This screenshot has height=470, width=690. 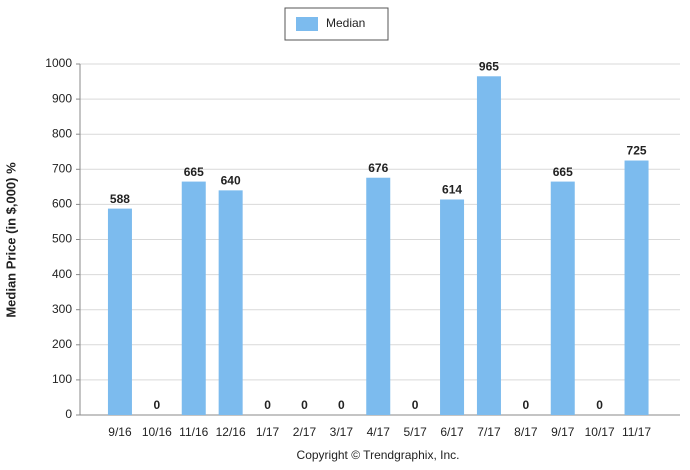 What do you see at coordinates (637, 151) in the screenshot?
I see `value-label: 725` at bounding box center [637, 151].